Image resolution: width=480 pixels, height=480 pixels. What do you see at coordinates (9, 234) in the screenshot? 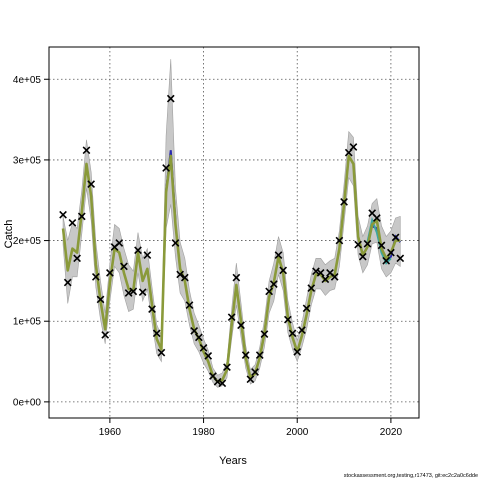
I see `y-axis-title: Catch` at bounding box center [9, 234].